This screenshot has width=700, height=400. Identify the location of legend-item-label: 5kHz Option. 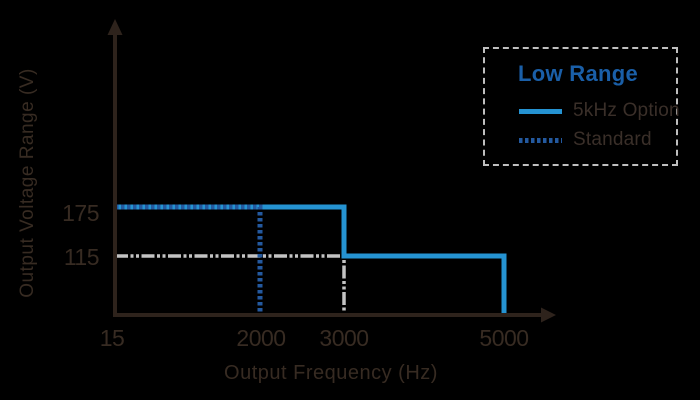
(626, 110).